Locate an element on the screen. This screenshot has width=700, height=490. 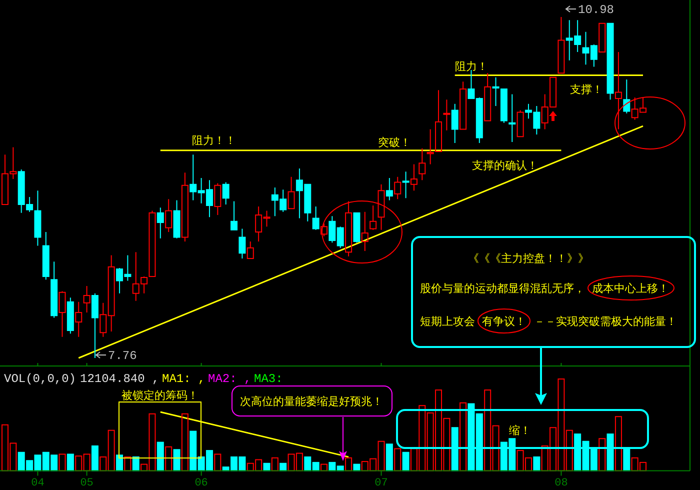
annotation: VOL(0,0,0) is located at coordinates (40, 379).